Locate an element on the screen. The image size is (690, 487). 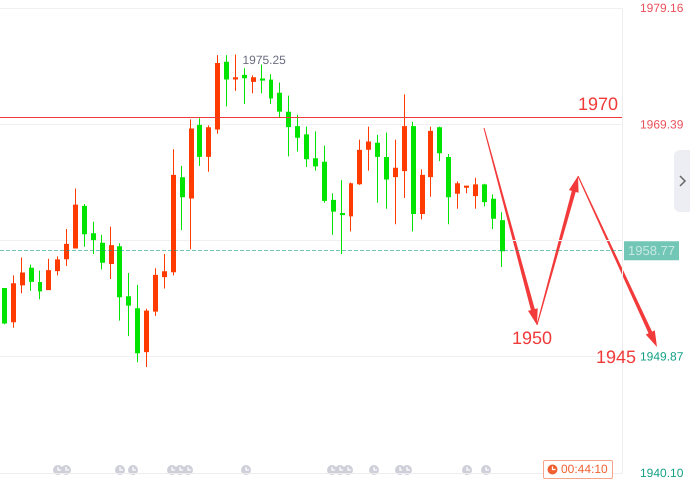
y-tick-label: 1979.16 is located at coordinates (662, 8).